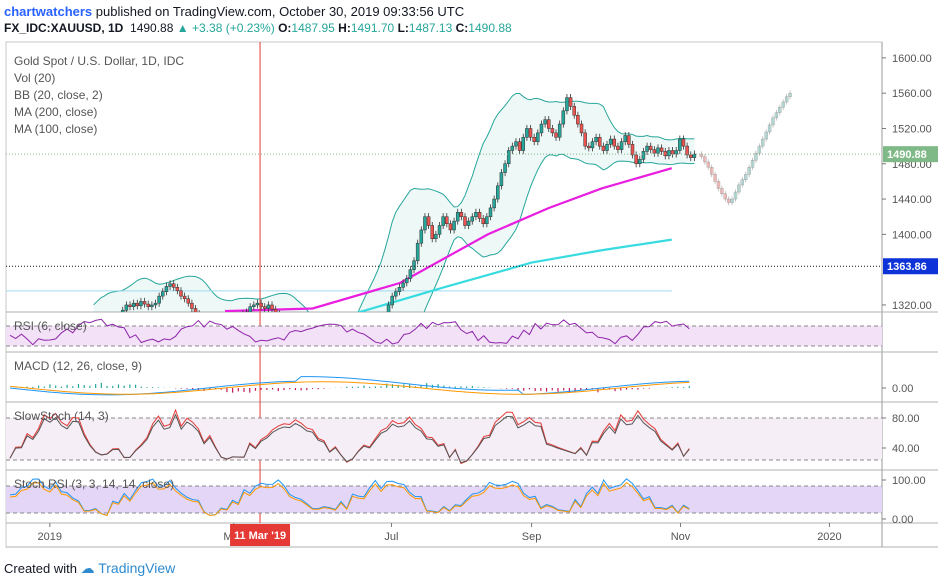 This screenshot has height=586, width=945. What do you see at coordinates (137, 568) in the screenshot?
I see `tradingview-brand: TradingView` at bounding box center [137, 568].